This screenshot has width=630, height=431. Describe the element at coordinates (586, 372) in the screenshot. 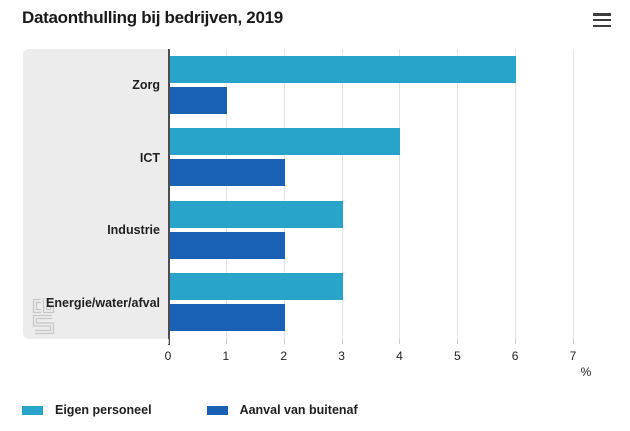

I see `x-axis-unit-label: %` at that location.